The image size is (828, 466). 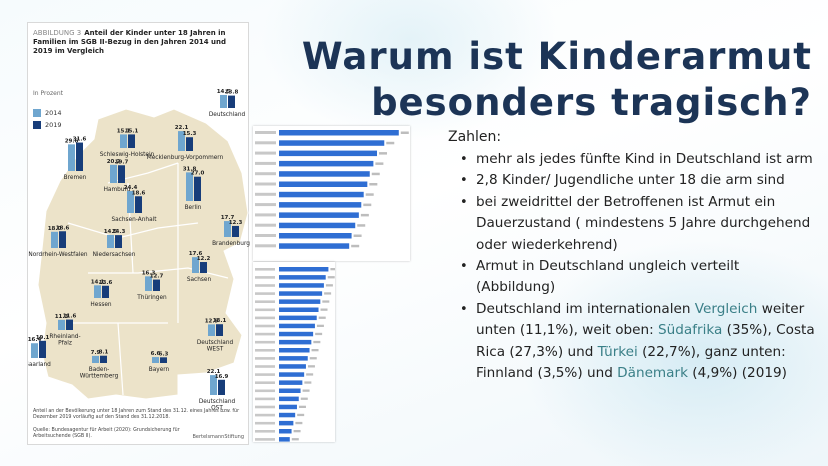 What do you see at coordinates (232, 93) in the screenshot?
I see `value-label-2019: 13.8` at bounding box center [232, 93].